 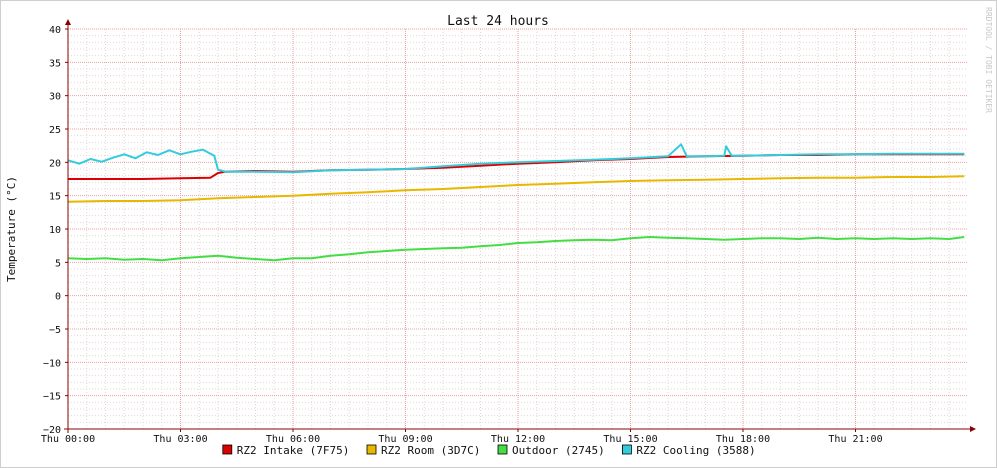 What do you see at coordinates (558, 450) in the screenshot?
I see `legend-label-2: Outdoor (2745)` at bounding box center [558, 450].